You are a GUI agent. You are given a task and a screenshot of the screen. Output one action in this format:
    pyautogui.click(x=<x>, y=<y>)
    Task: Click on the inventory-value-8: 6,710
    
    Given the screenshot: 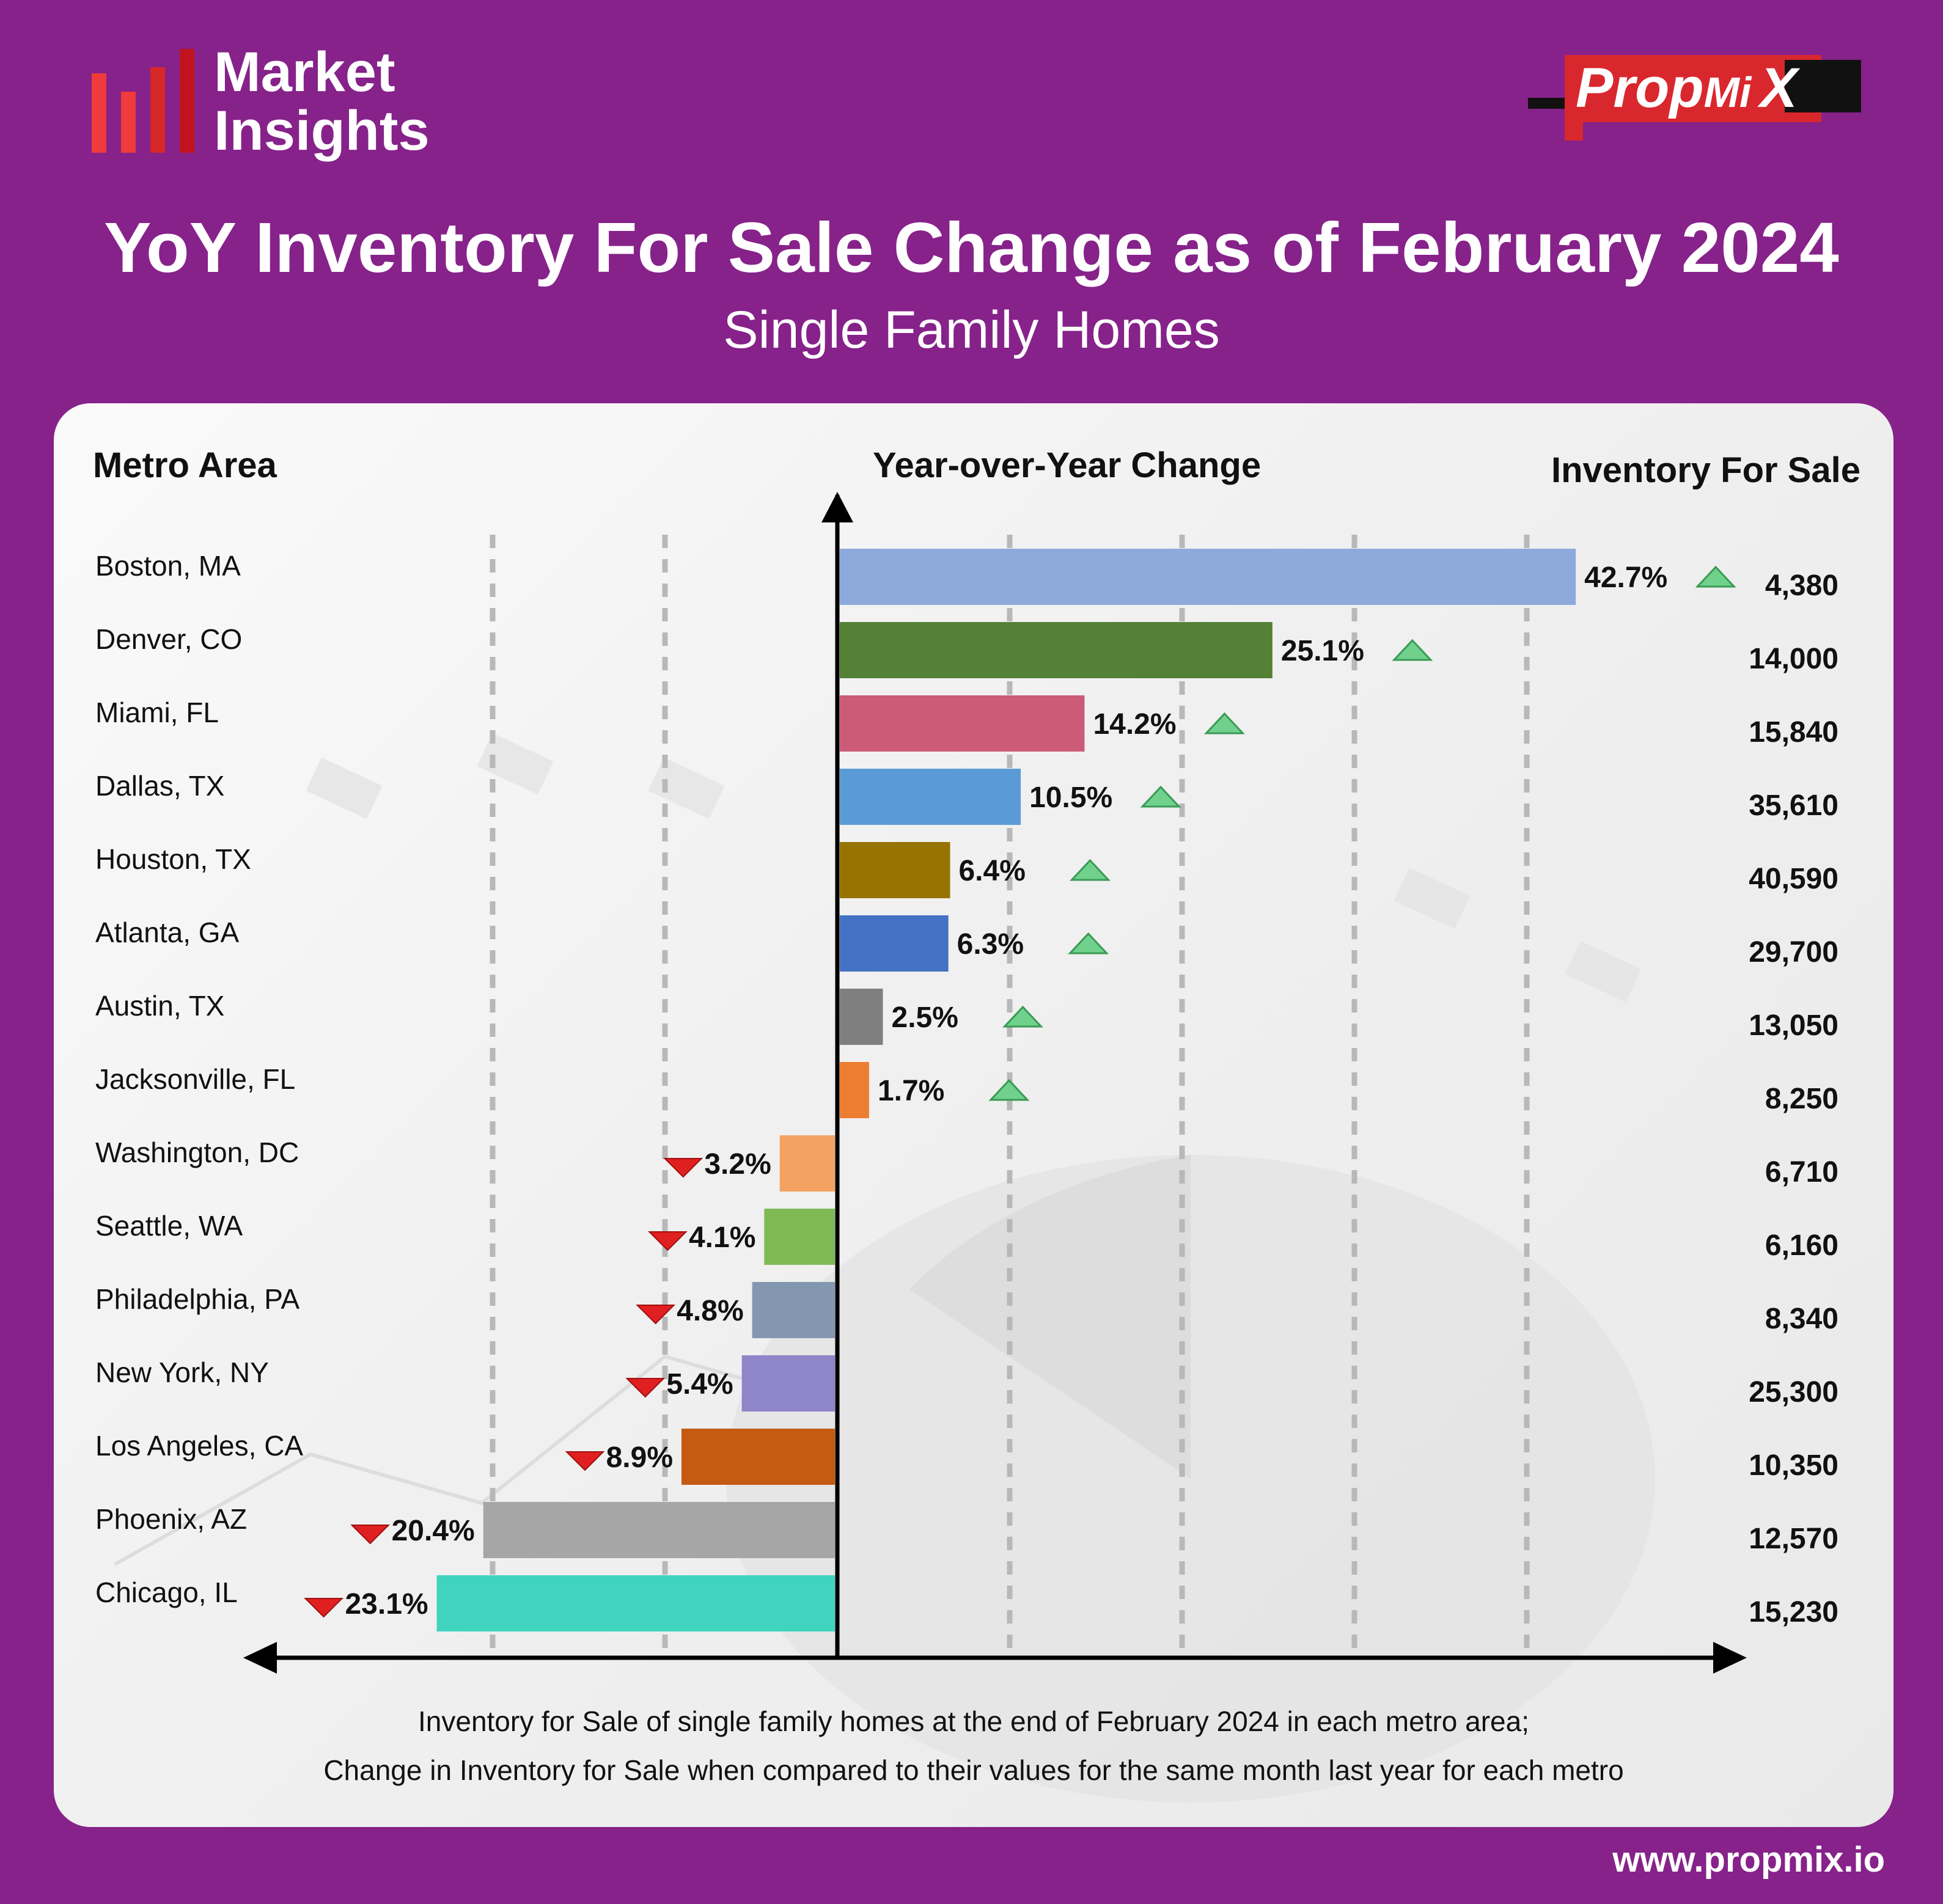 What is the action you would take?
    pyautogui.click(x=1801, y=1172)
    